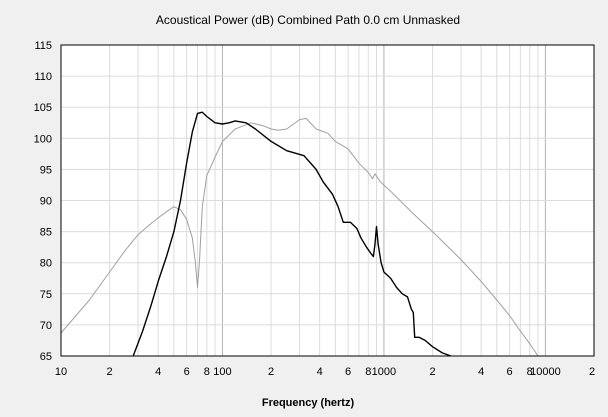 The image size is (608, 417). What do you see at coordinates (46, 326) in the screenshot?
I see `y-tick-label: 70` at bounding box center [46, 326].